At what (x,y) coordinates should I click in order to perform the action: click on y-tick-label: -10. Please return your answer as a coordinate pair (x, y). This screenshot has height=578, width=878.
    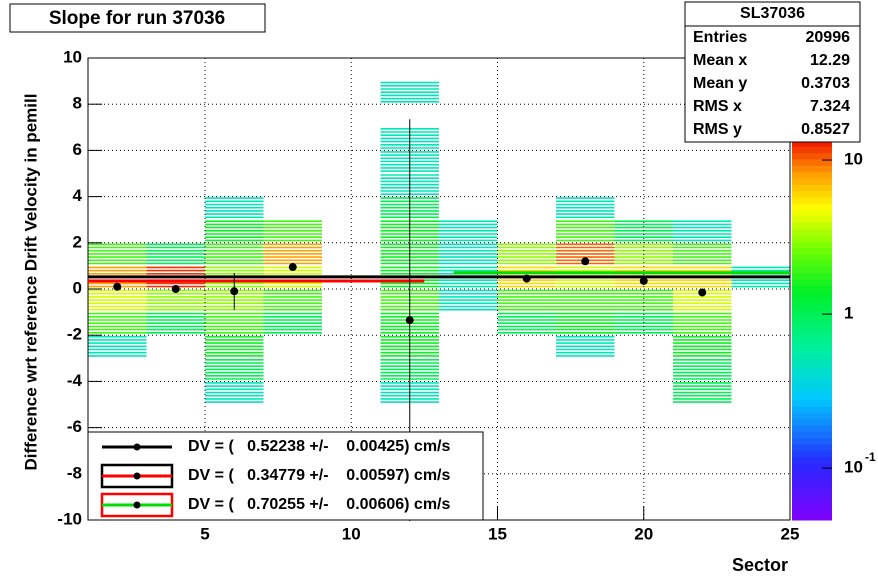
    Looking at the image, I should click on (69, 518).